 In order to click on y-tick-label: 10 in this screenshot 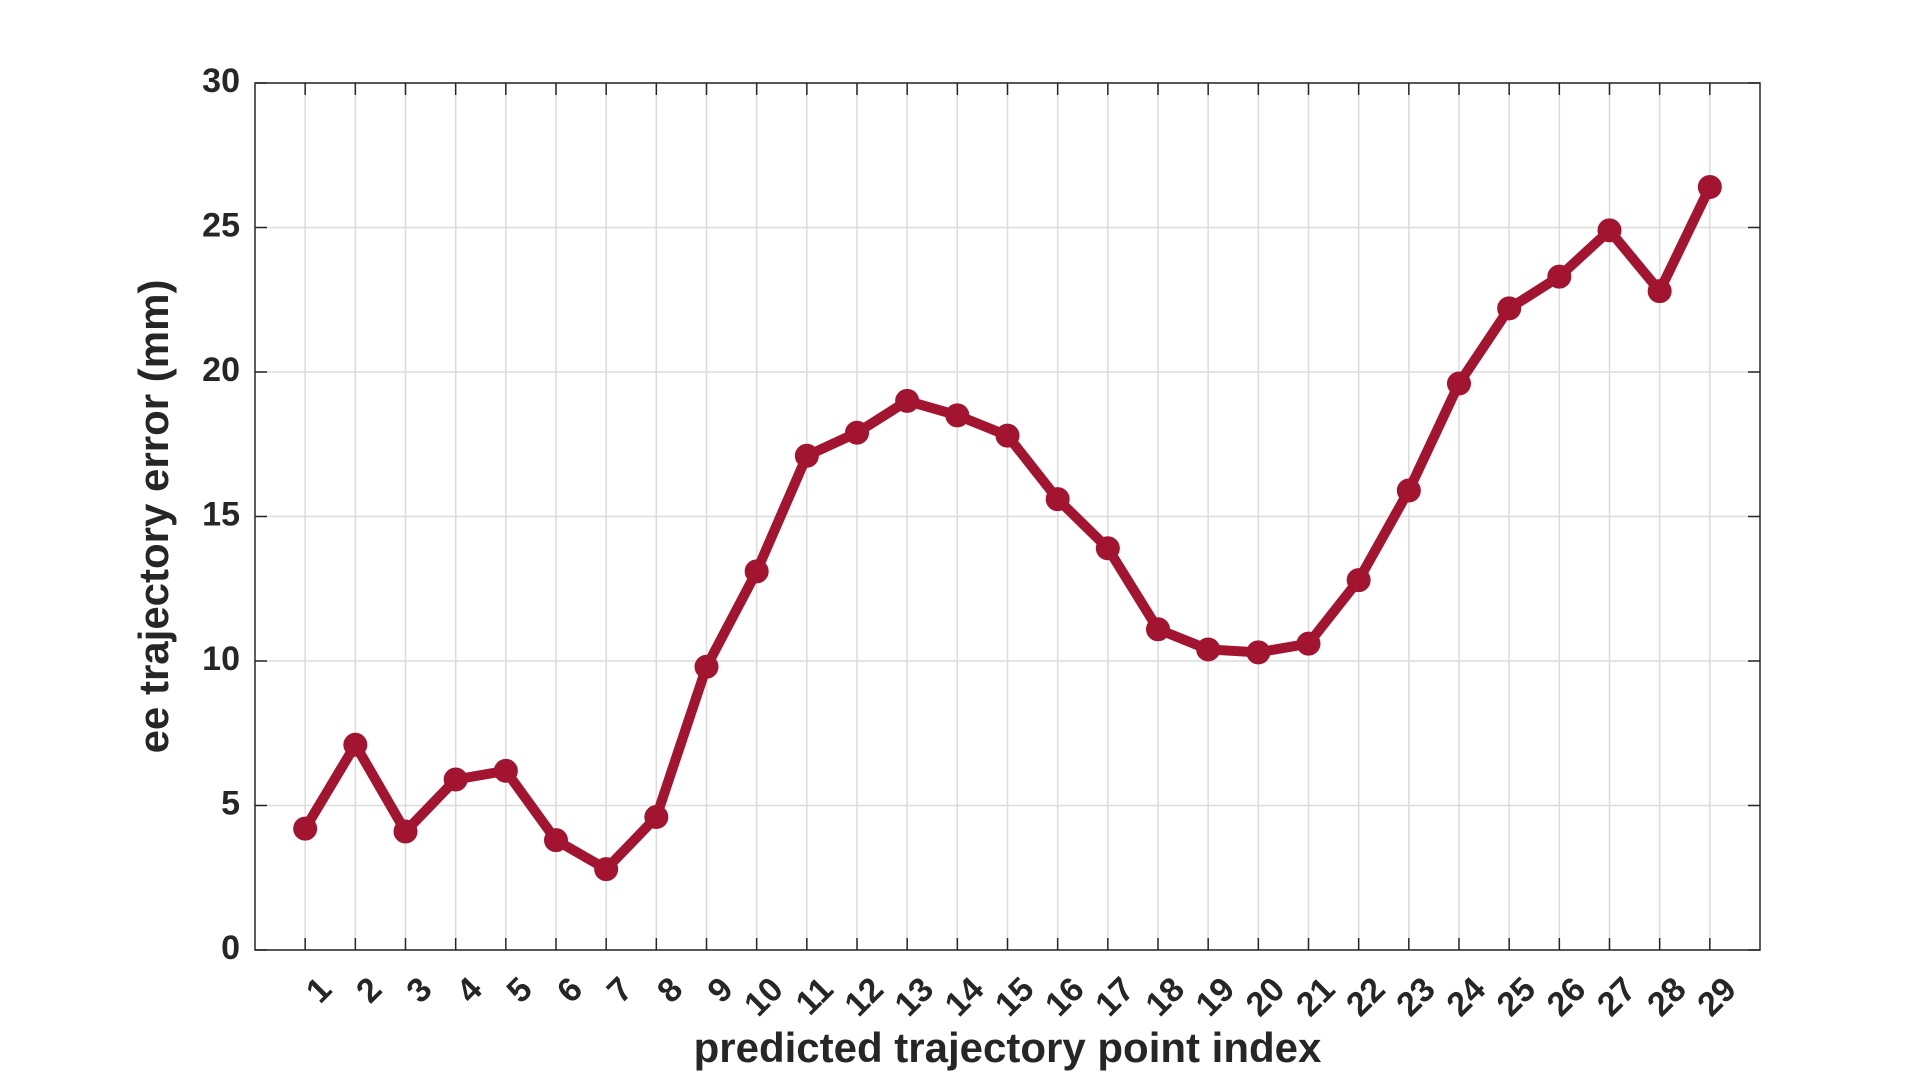, I will do `click(221, 659)`.